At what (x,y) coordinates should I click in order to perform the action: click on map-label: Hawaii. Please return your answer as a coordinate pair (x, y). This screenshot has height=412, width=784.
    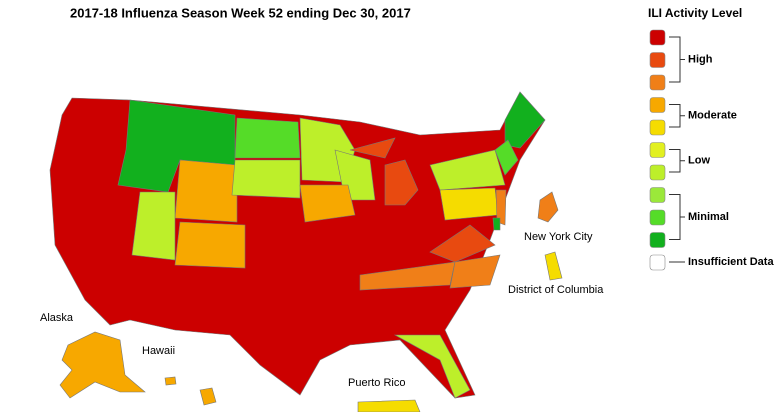
    Looking at the image, I should click on (158, 351).